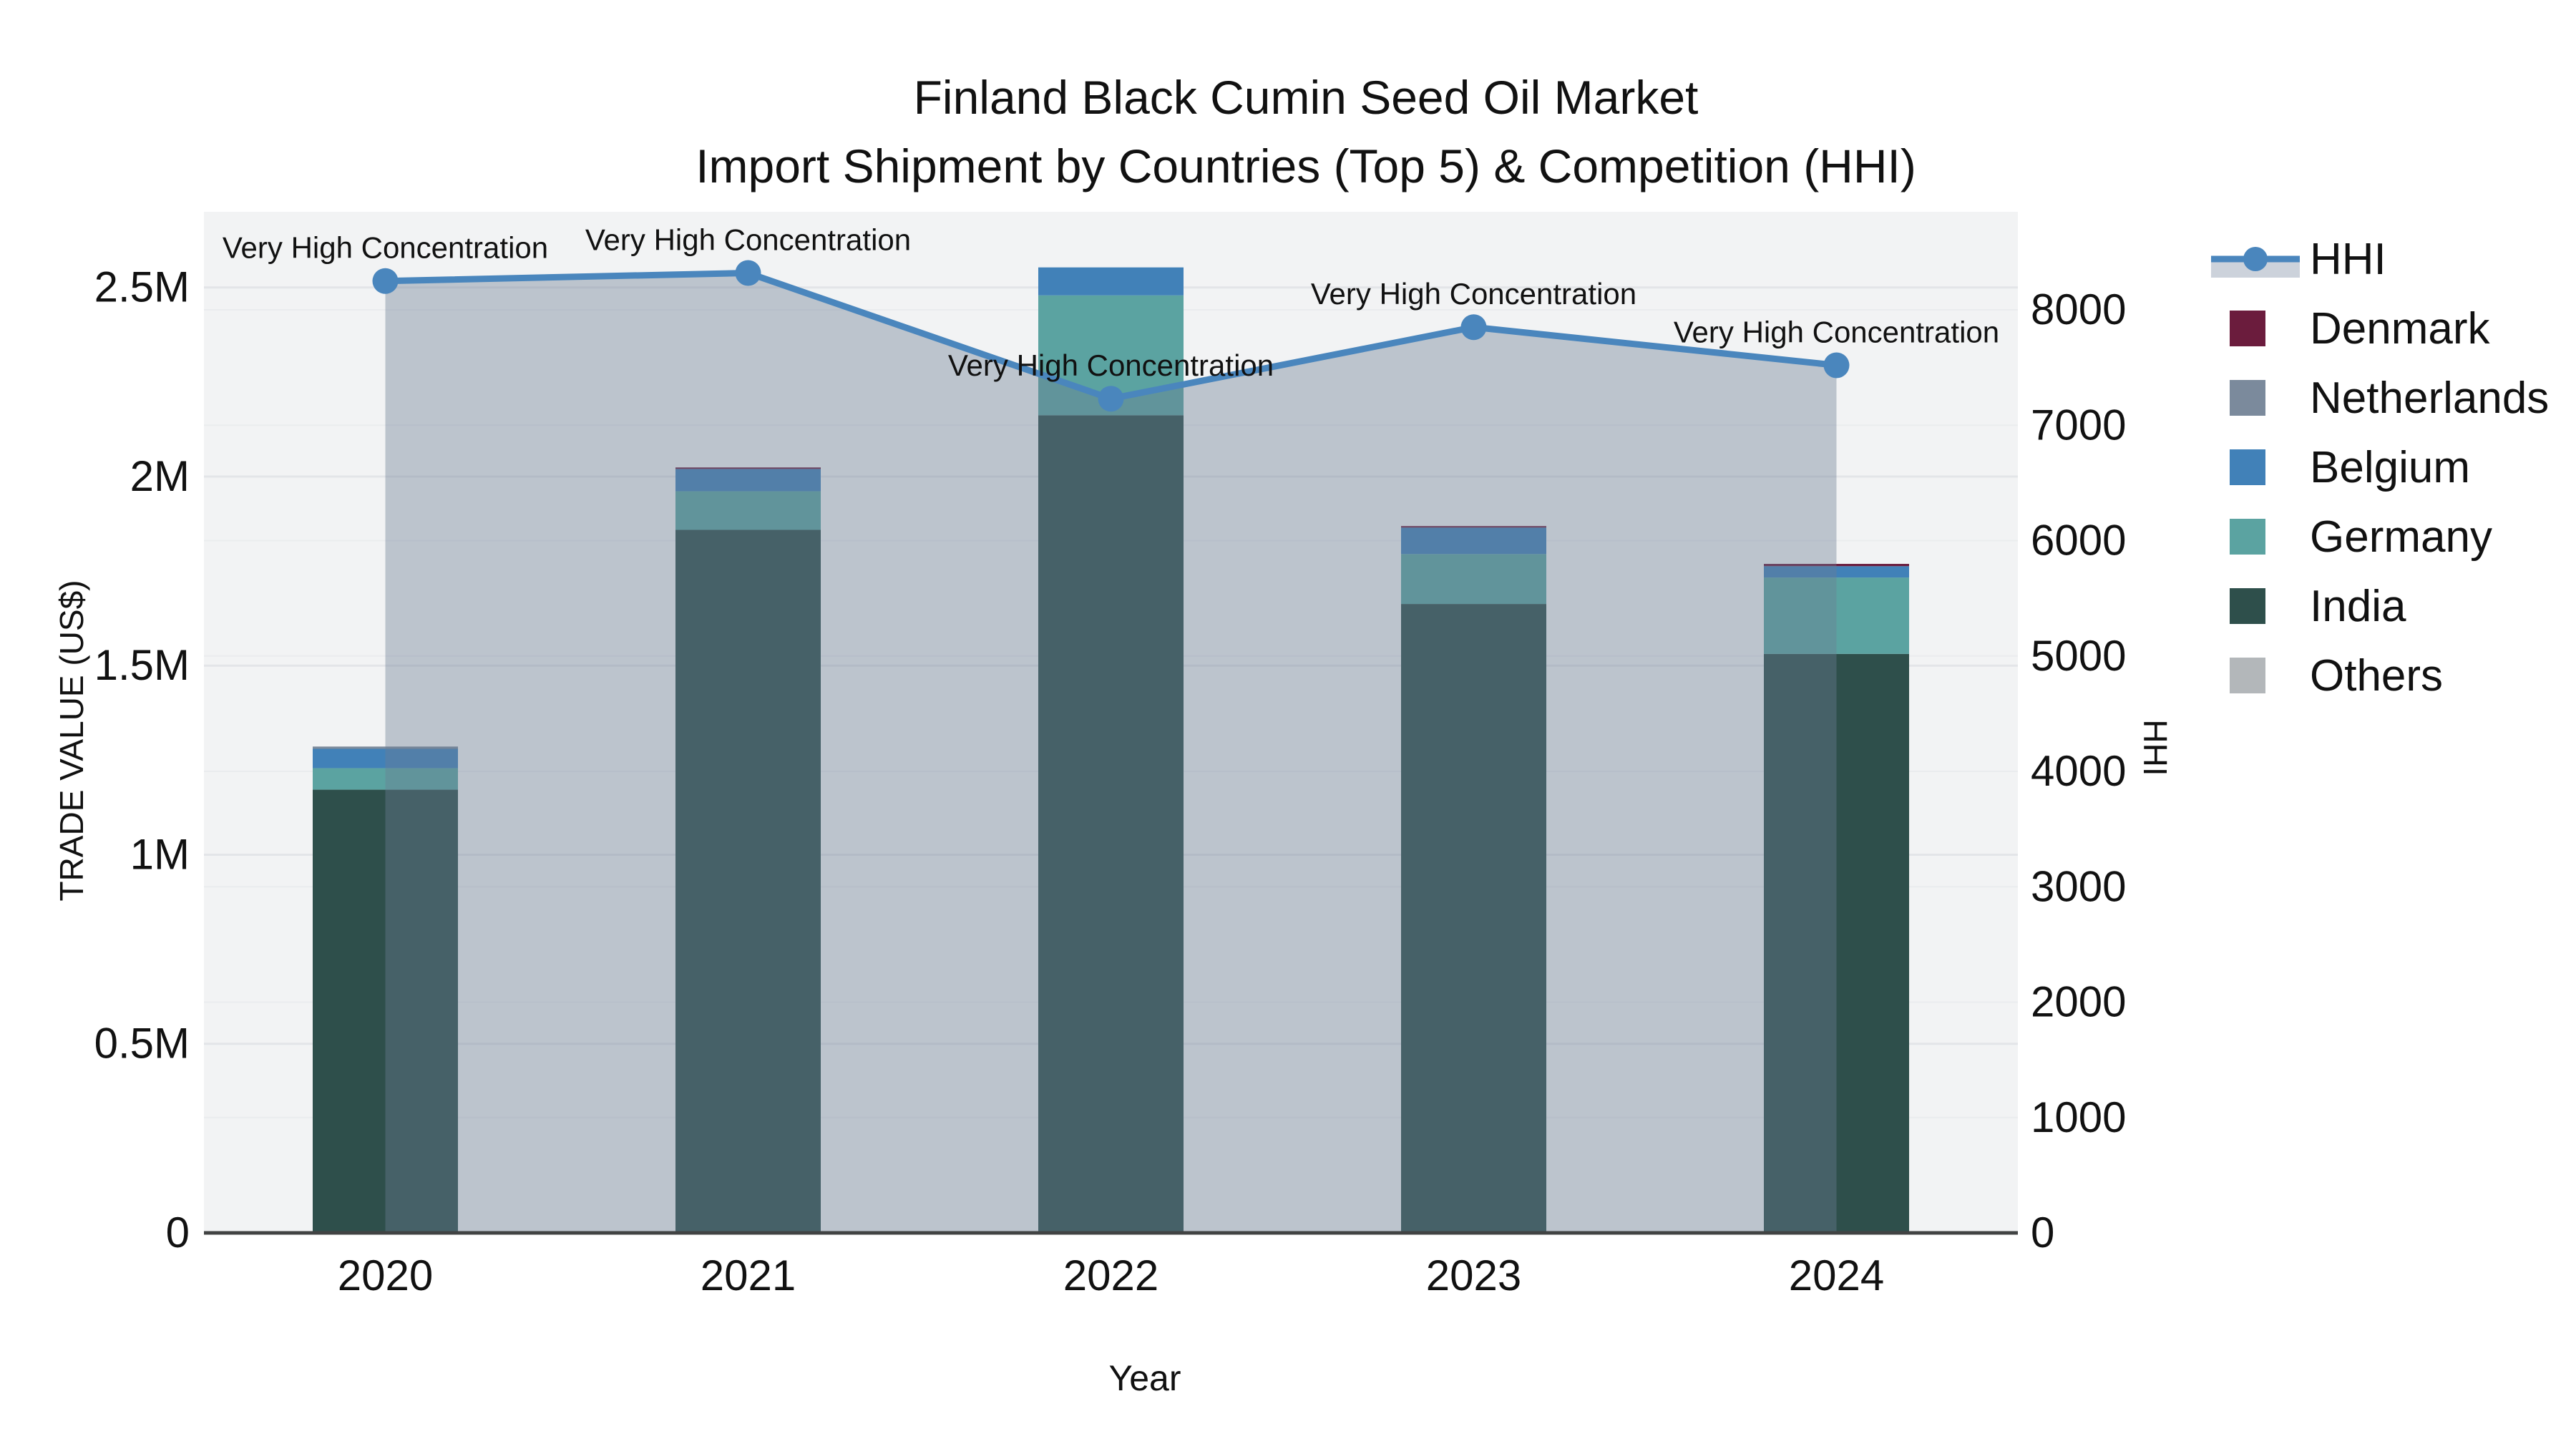 The height and width of the screenshot is (1449, 2576). What do you see at coordinates (2078, 1117) in the screenshot?
I see `y2-tick-1000: 1000` at bounding box center [2078, 1117].